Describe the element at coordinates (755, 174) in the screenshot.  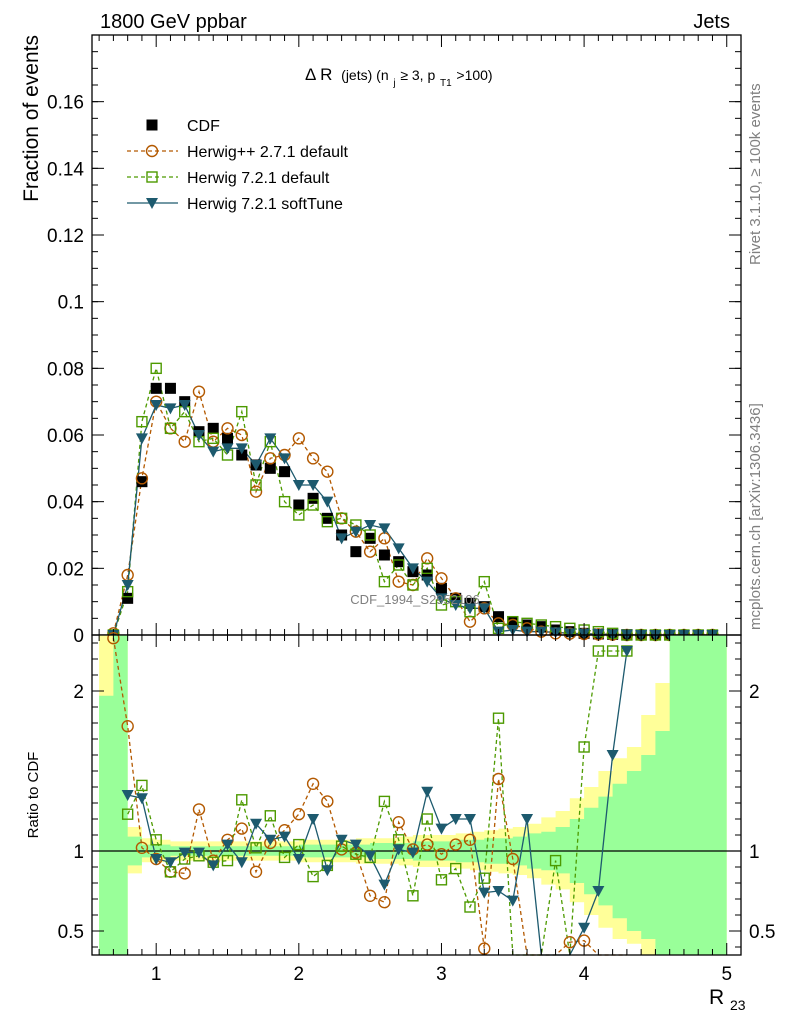
I see `rivet-version-text: Rivet 3.1.10, ≥ 100k events` at that location.